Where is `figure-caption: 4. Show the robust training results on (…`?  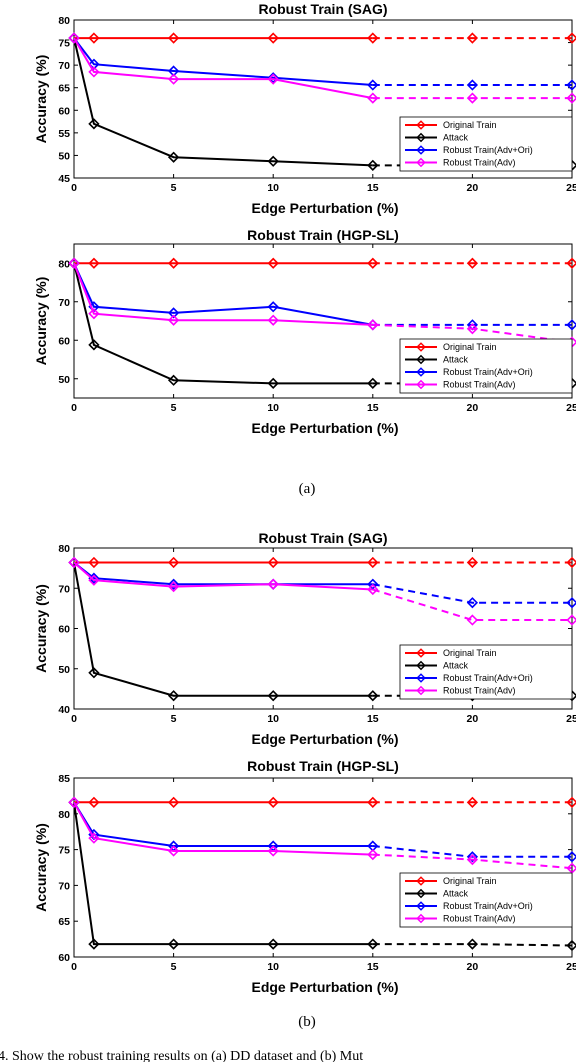 figure-caption: 4. Show the robust training results on (… is located at coordinates (181, 1055).